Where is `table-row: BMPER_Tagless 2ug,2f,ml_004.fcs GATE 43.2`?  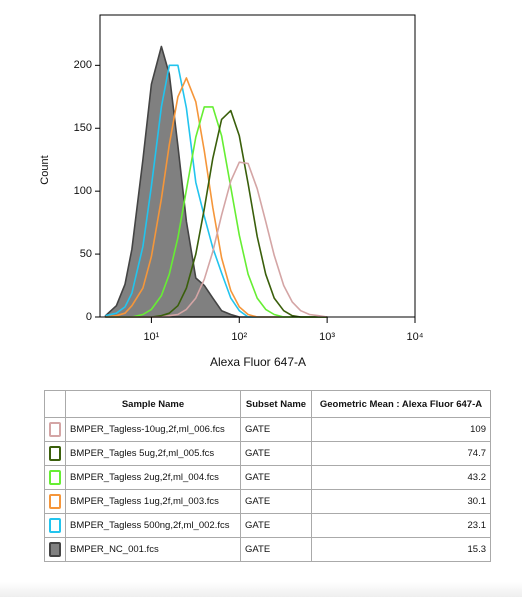
table-row: BMPER_Tagless 2ug,2f,ml_004.fcs GATE 43.2 is located at coordinates (267, 477).